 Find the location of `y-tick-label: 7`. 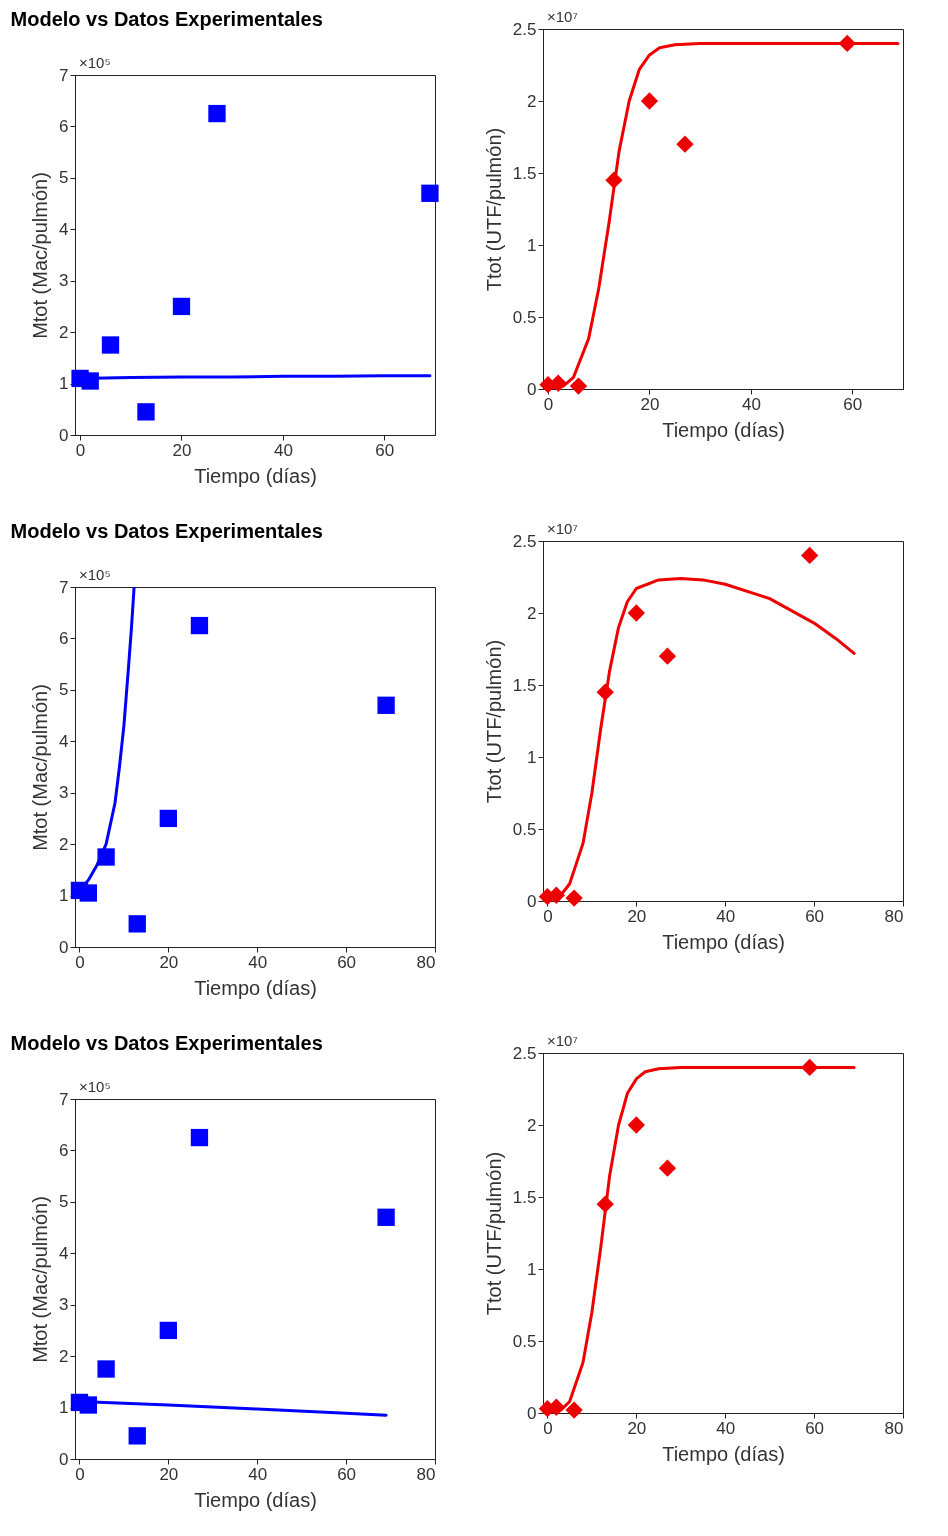

y-tick-label: 7 is located at coordinates (64, 75).